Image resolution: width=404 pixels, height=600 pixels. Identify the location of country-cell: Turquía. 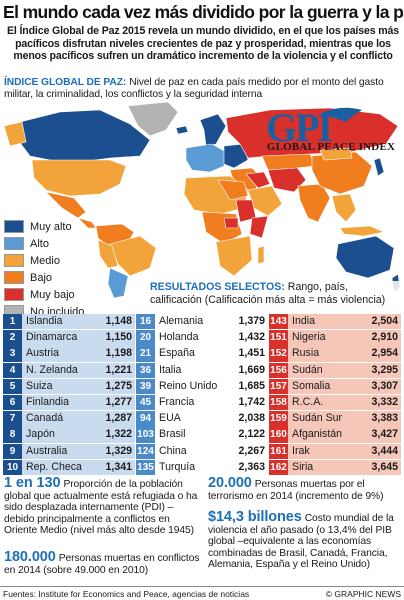
(177, 466).